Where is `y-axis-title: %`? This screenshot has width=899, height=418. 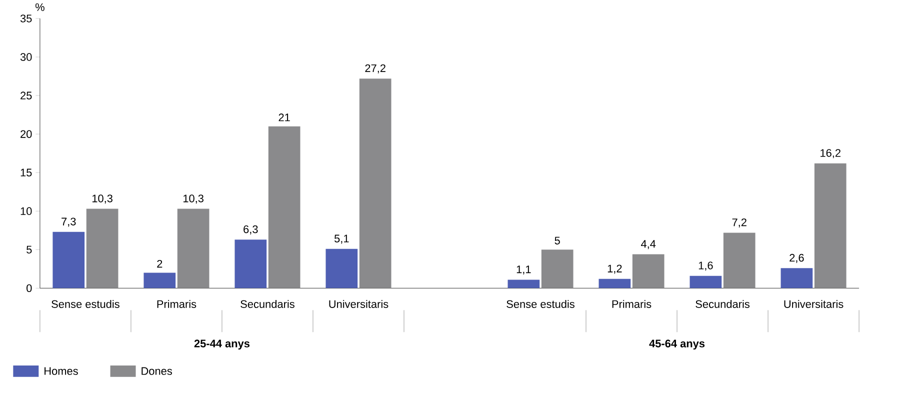 y-axis-title: % is located at coordinates (39, 7).